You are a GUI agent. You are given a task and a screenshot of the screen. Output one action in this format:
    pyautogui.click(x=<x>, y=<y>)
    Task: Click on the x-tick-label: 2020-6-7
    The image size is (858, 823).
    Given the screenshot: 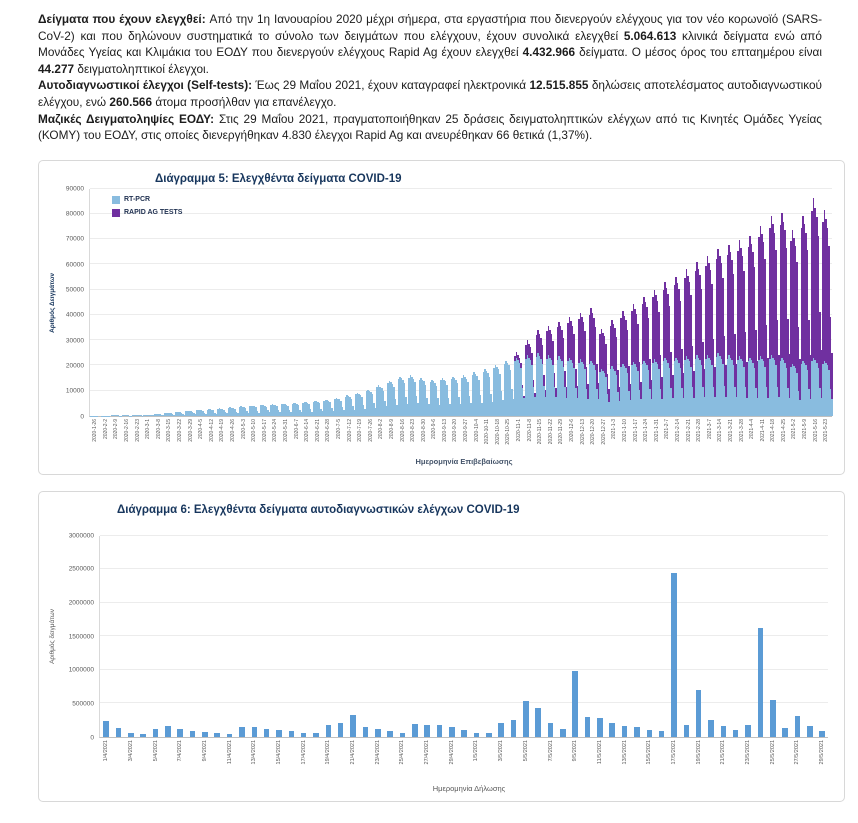 What is the action you would take?
    pyautogui.click(x=296, y=437)
    